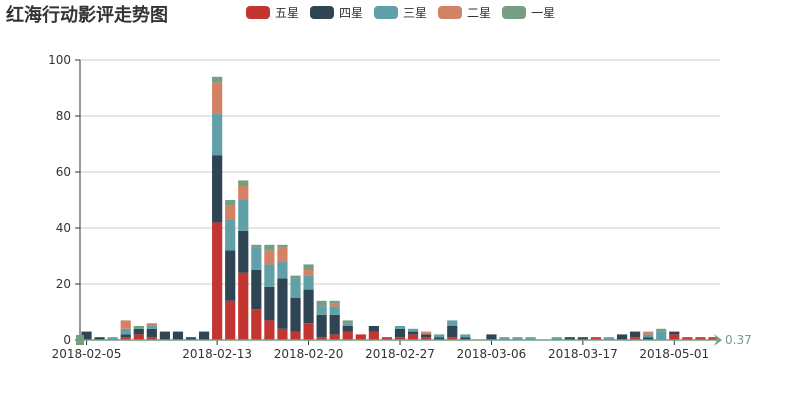 The width and height of the screenshot is (800, 400). Describe the element at coordinates (450, 12) in the screenshot. I see `legend-swatch-two-star` at that location.